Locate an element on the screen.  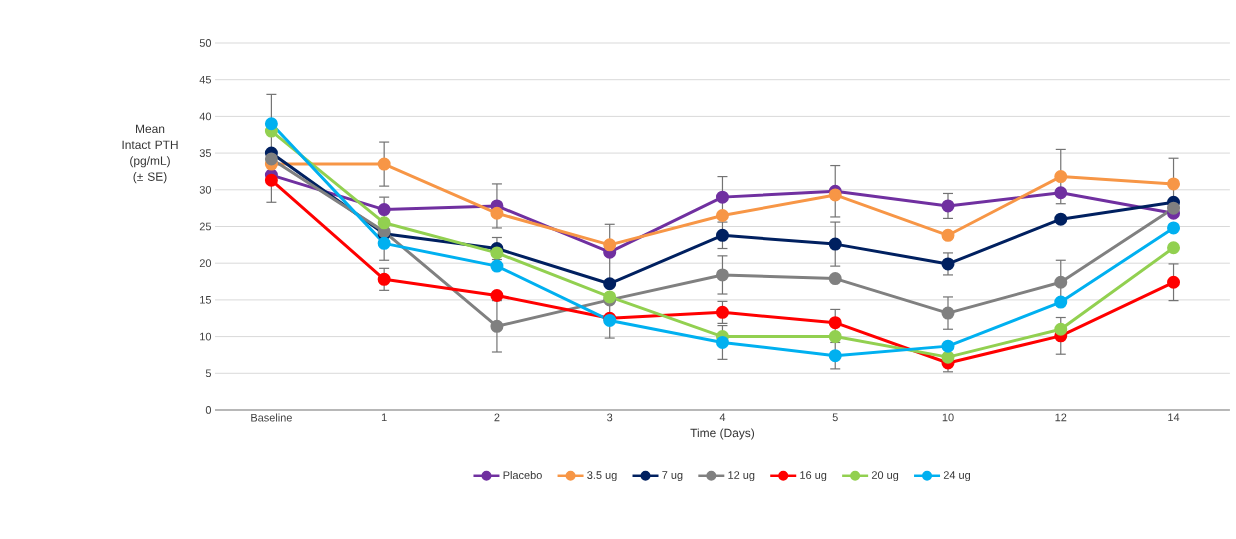
y-axis-title: Mean Intact PTH (pg/mL) (± SE) is located at coordinates (150, 154).